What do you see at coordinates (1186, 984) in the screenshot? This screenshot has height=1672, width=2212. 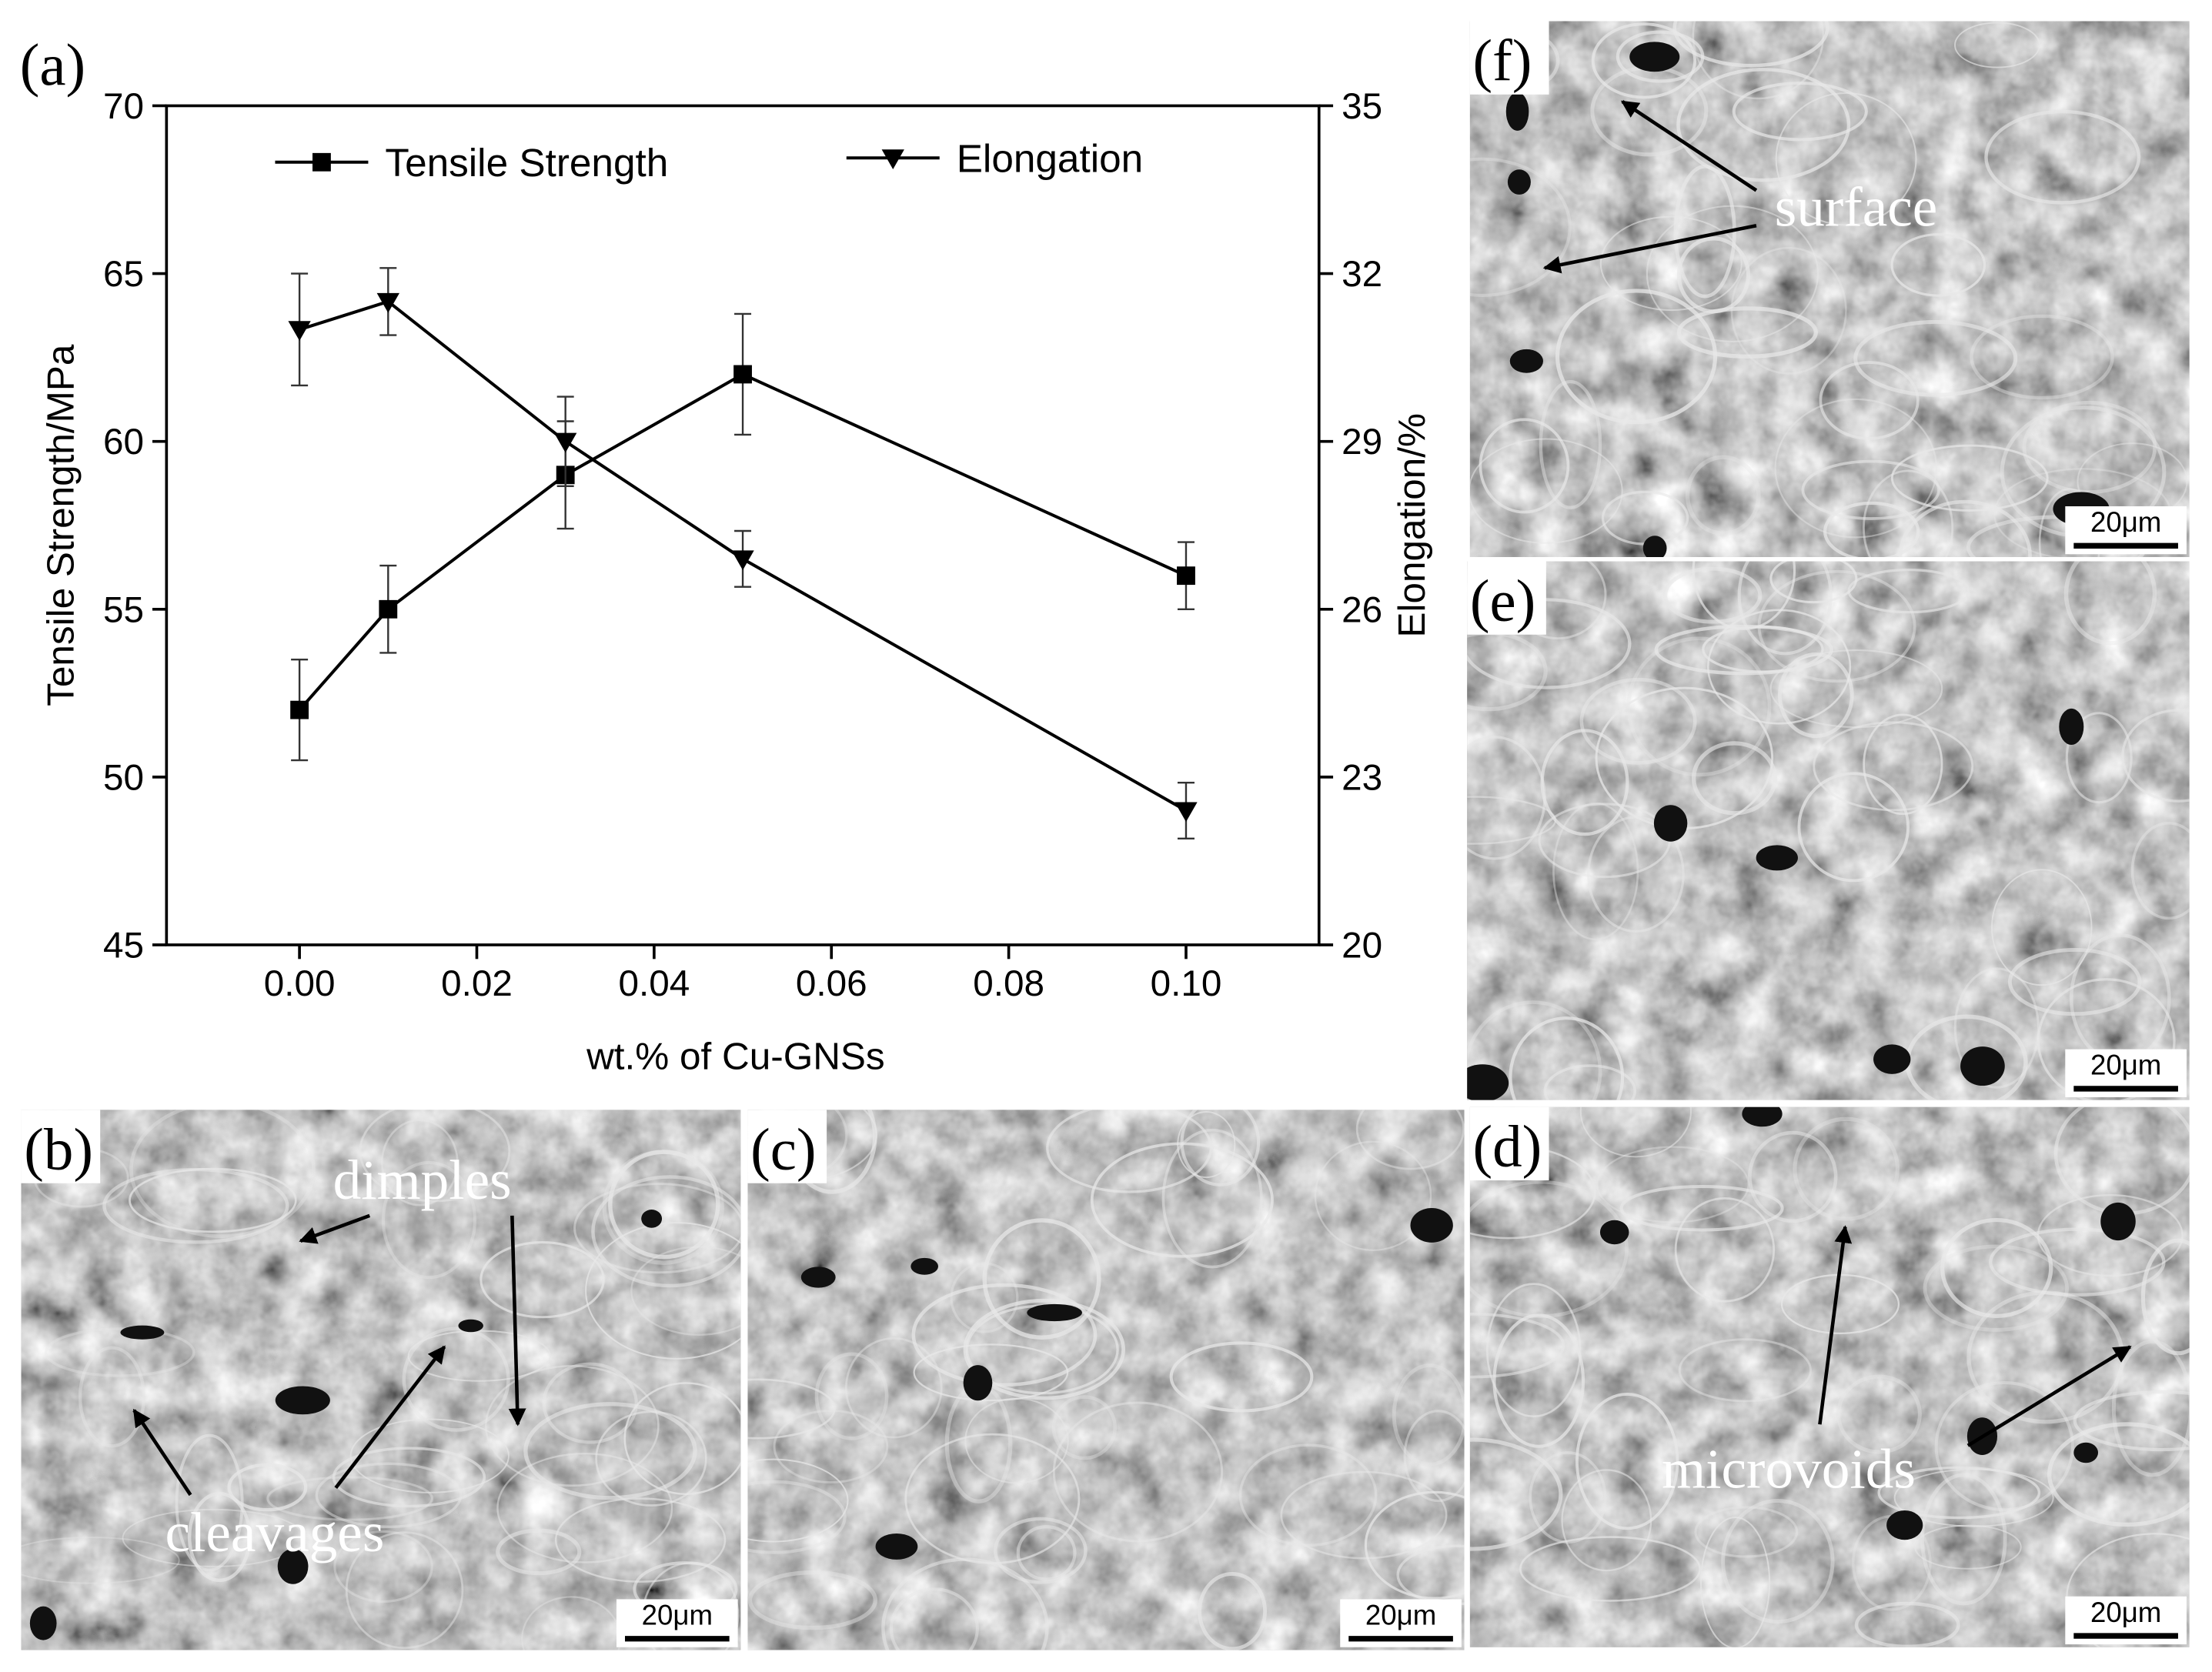 I see `x-tick-label: 0.10` at bounding box center [1186, 984].